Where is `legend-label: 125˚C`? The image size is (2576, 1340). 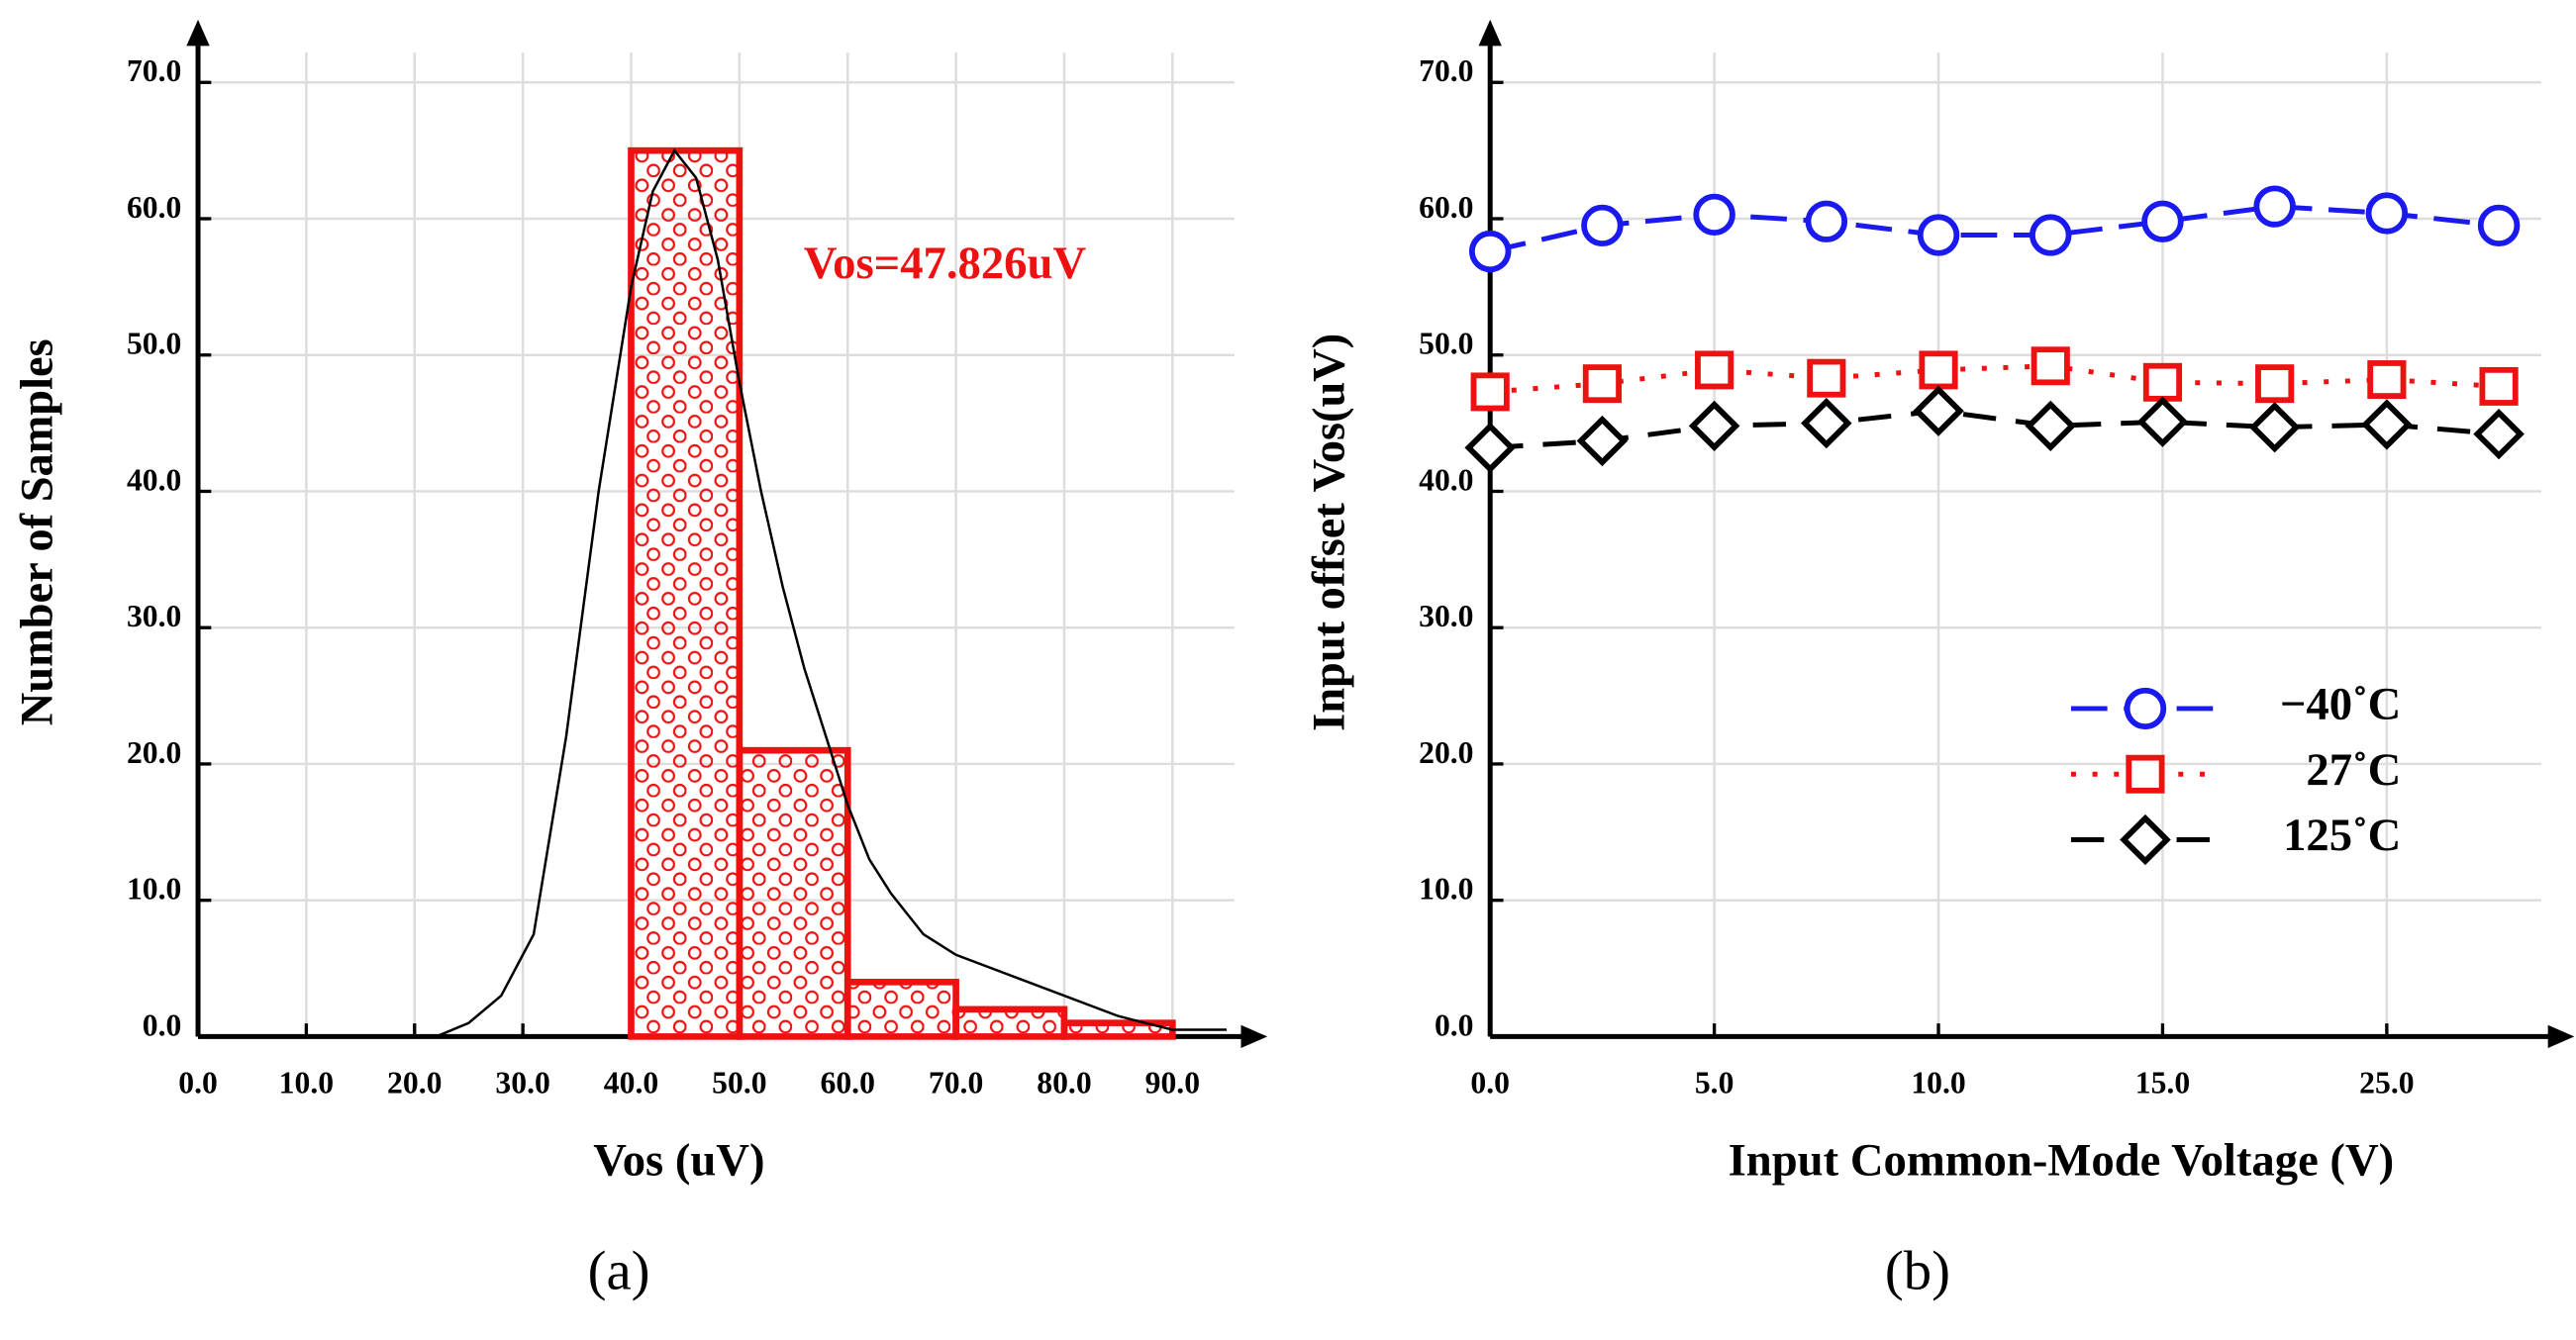
legend-label: 125˚C is located at coordinates (2342, 836).